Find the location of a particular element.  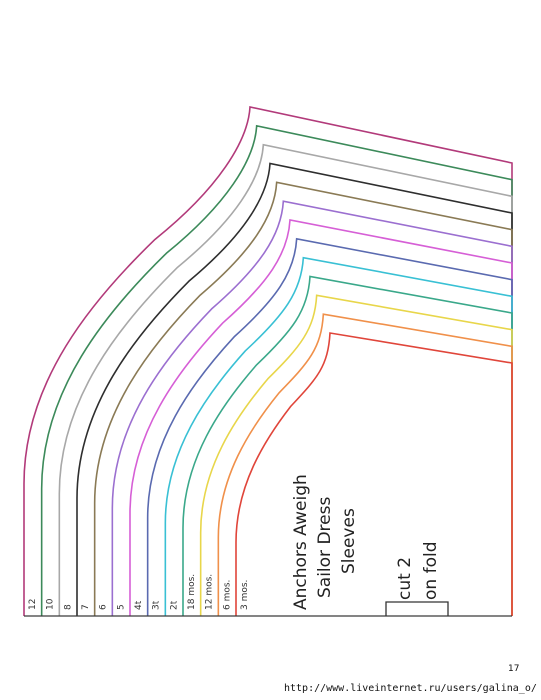

size-label: 5 is located at coordinates (121, 607).